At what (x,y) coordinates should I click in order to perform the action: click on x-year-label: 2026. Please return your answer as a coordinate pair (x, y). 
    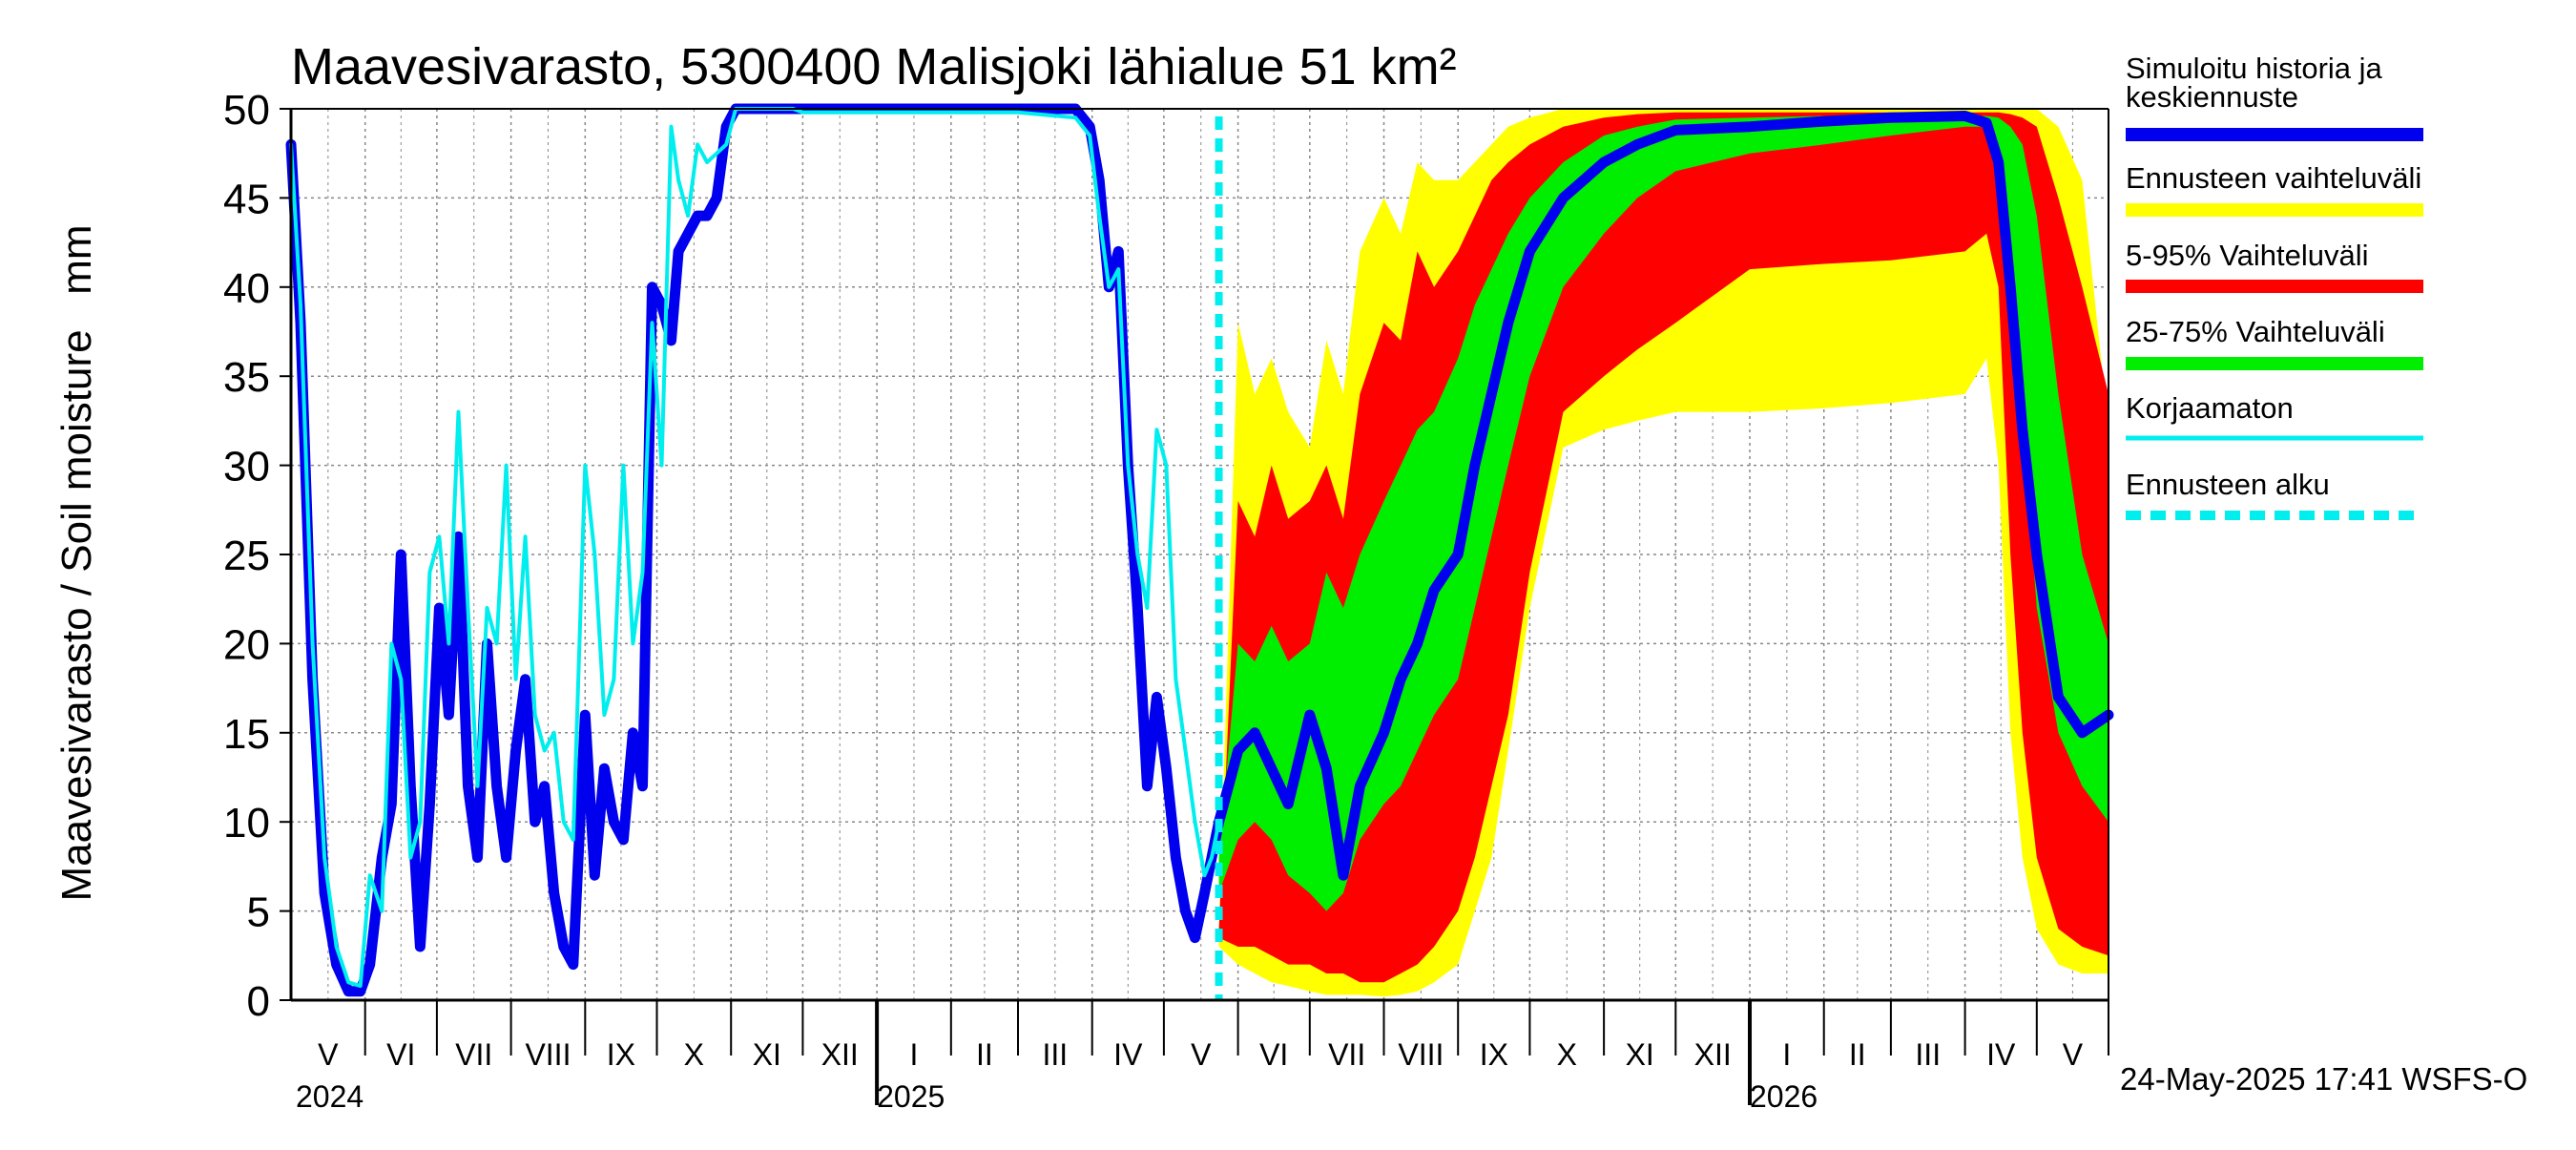
    Looking at the image, I should click on (1784, 1096).